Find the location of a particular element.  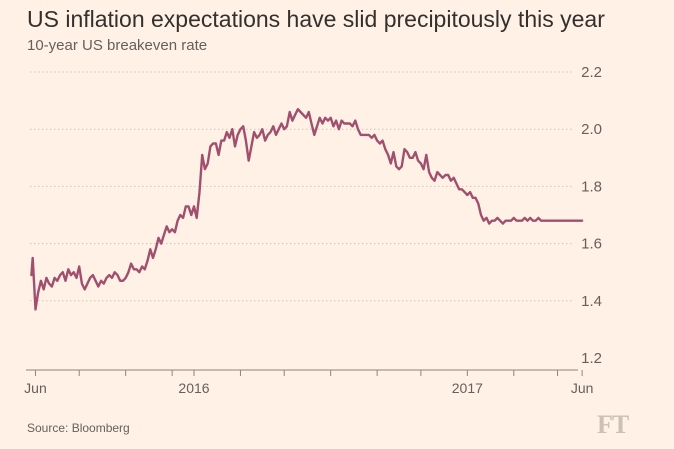

y-tick-label: 1.2 is located at coordinates (591, 358).